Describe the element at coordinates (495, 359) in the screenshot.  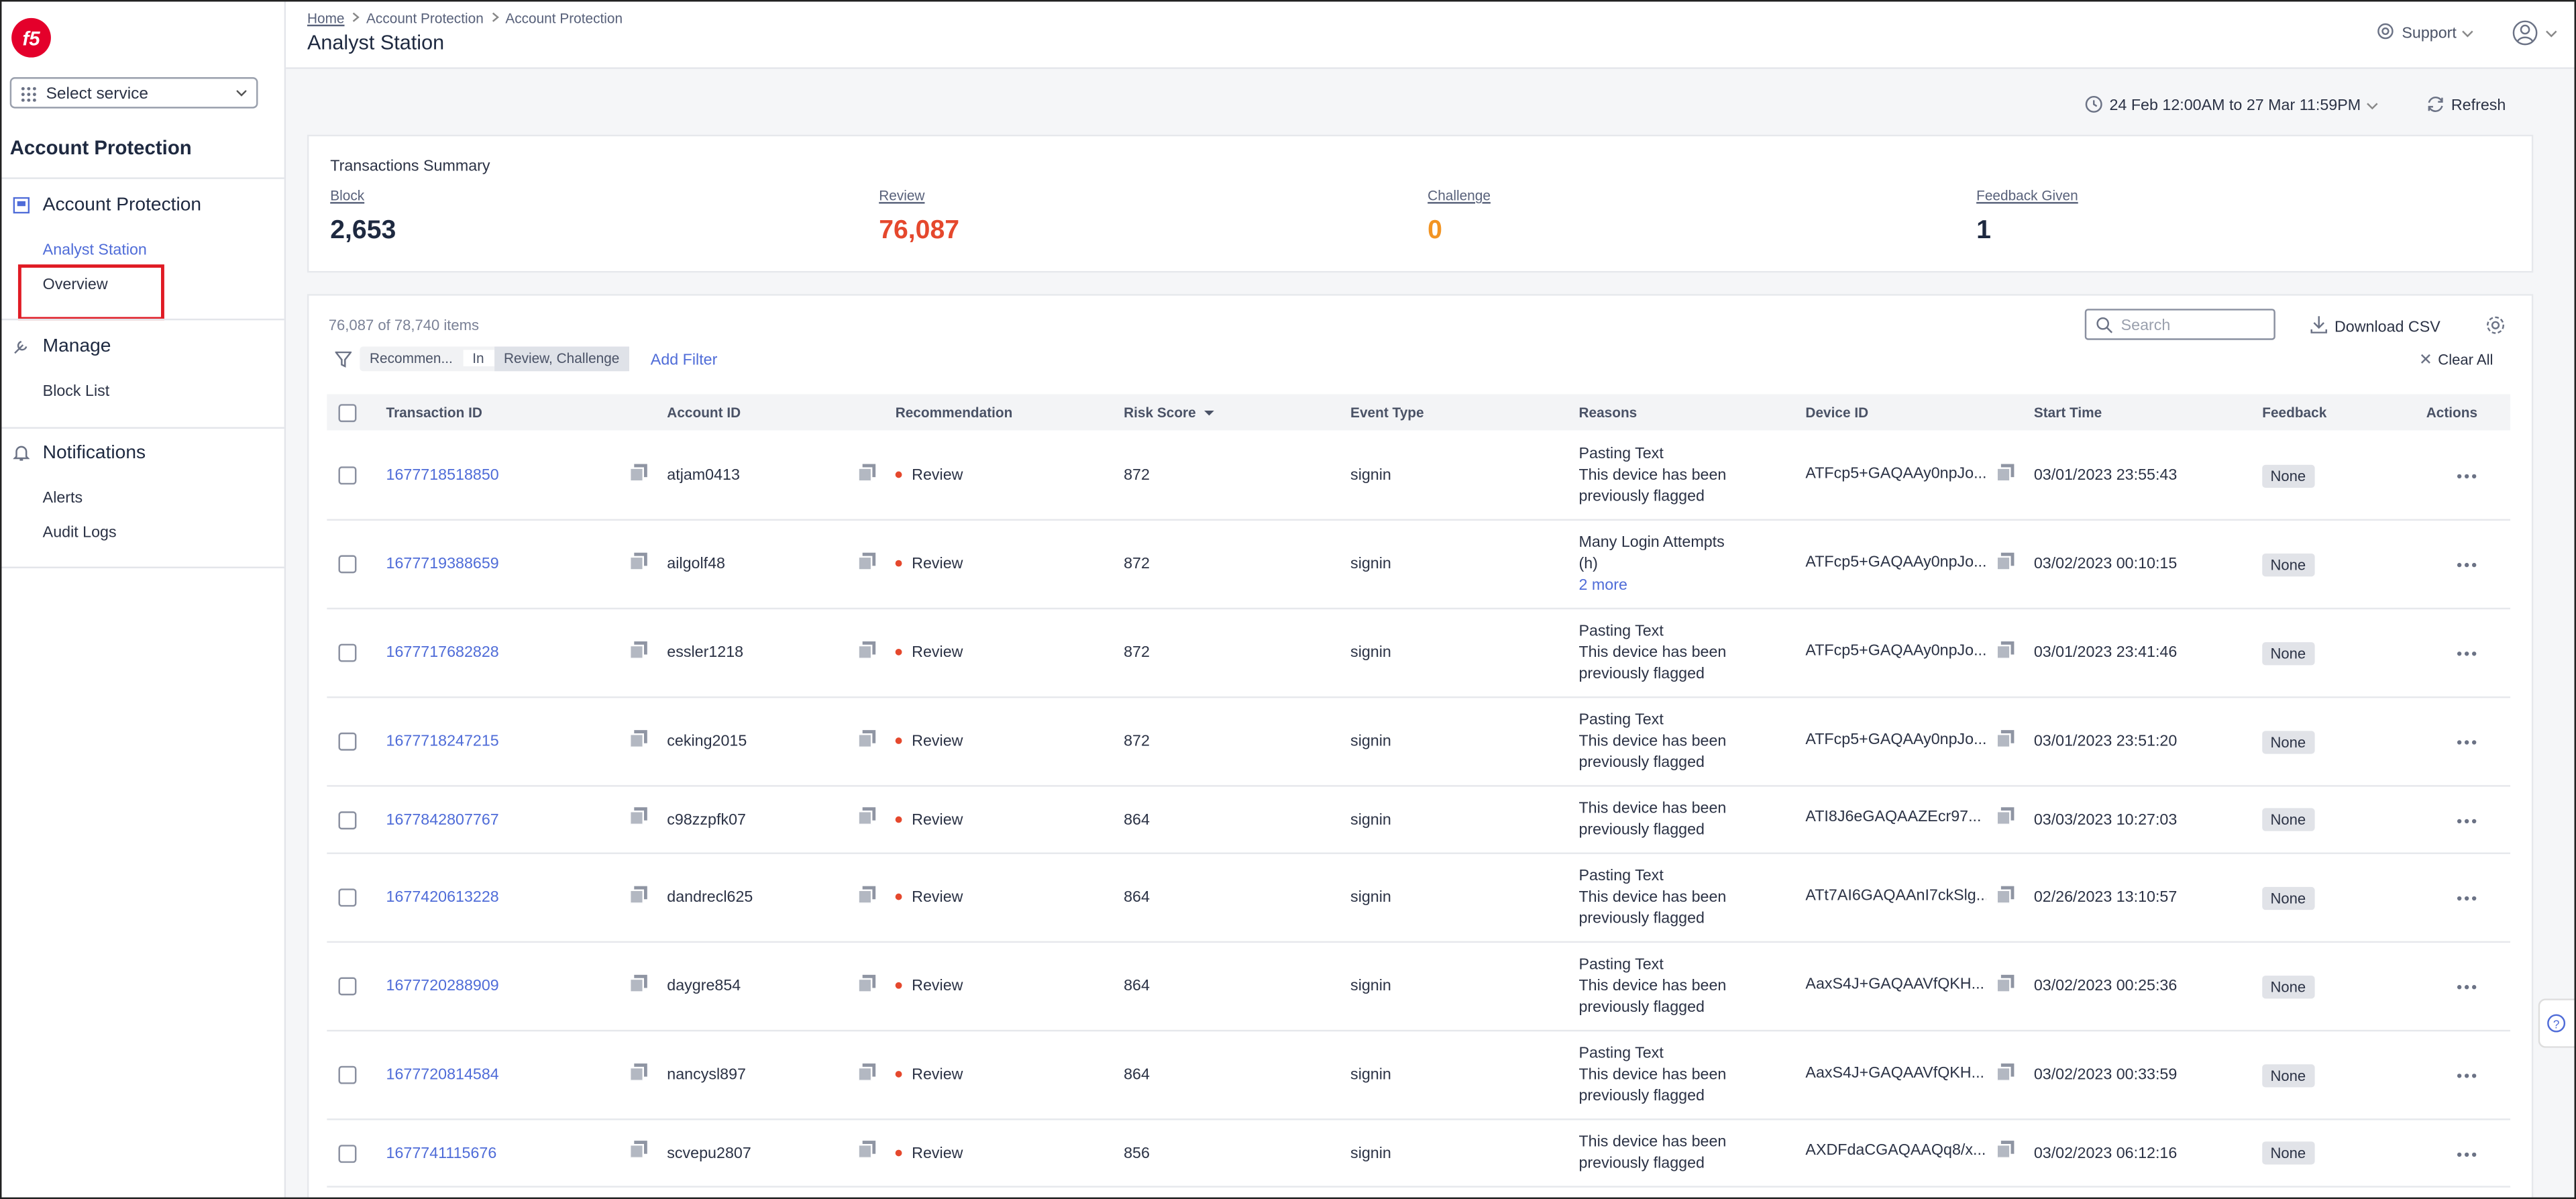
I see `filter-chip: Recommen... In Review, Challenge` at that location.